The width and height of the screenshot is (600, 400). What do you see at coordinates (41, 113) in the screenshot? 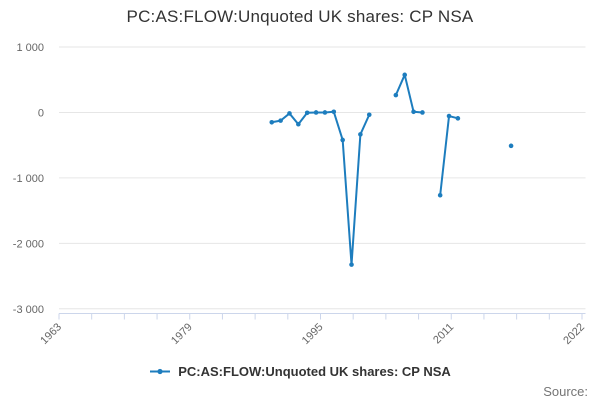
I see `y-tick-label: 0` at bounding box center [41, 113].